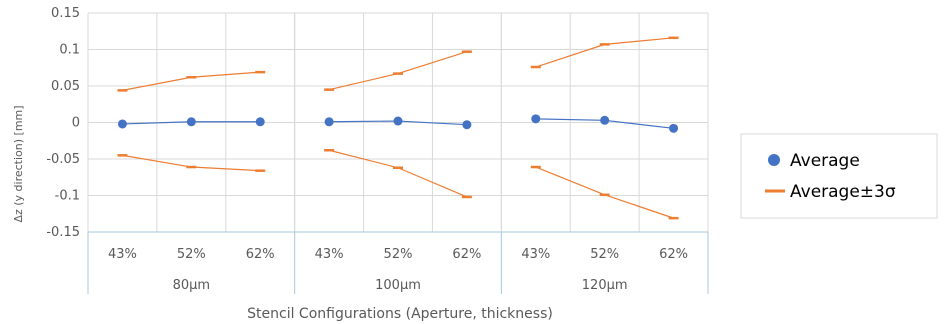  I want to click on y-axis-label: Δz (y direction) [mm], so click(18, 163).